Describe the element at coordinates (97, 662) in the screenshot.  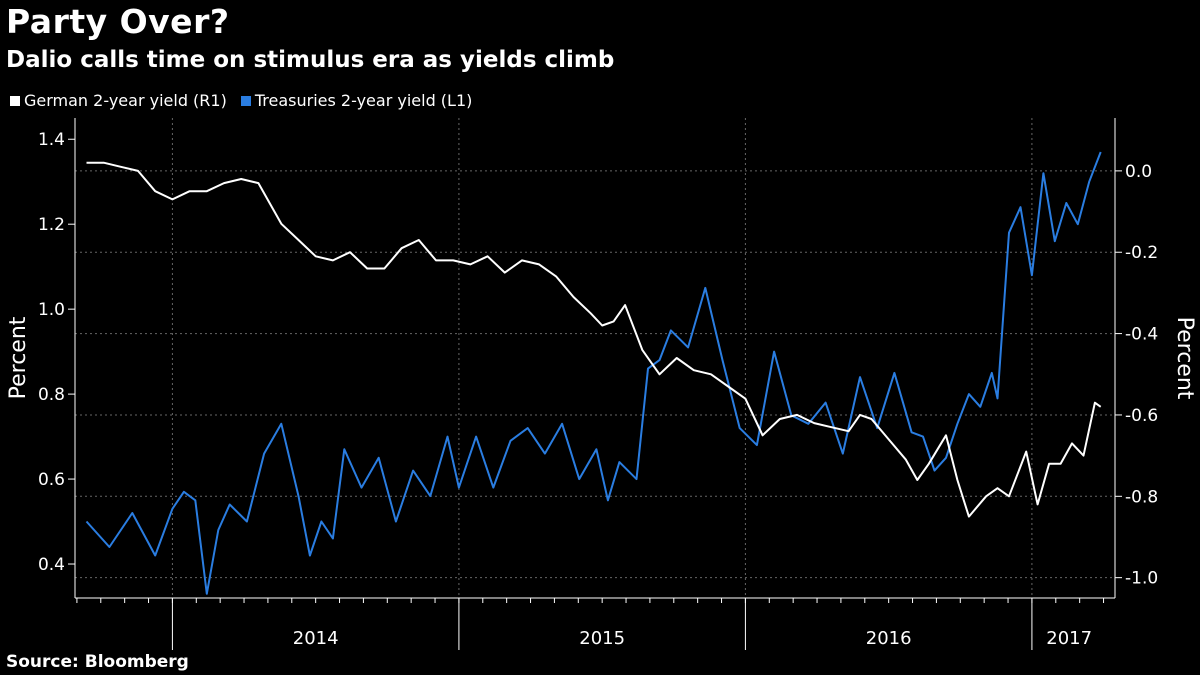
I see `source-note: Source: Bloomberg` at that location.